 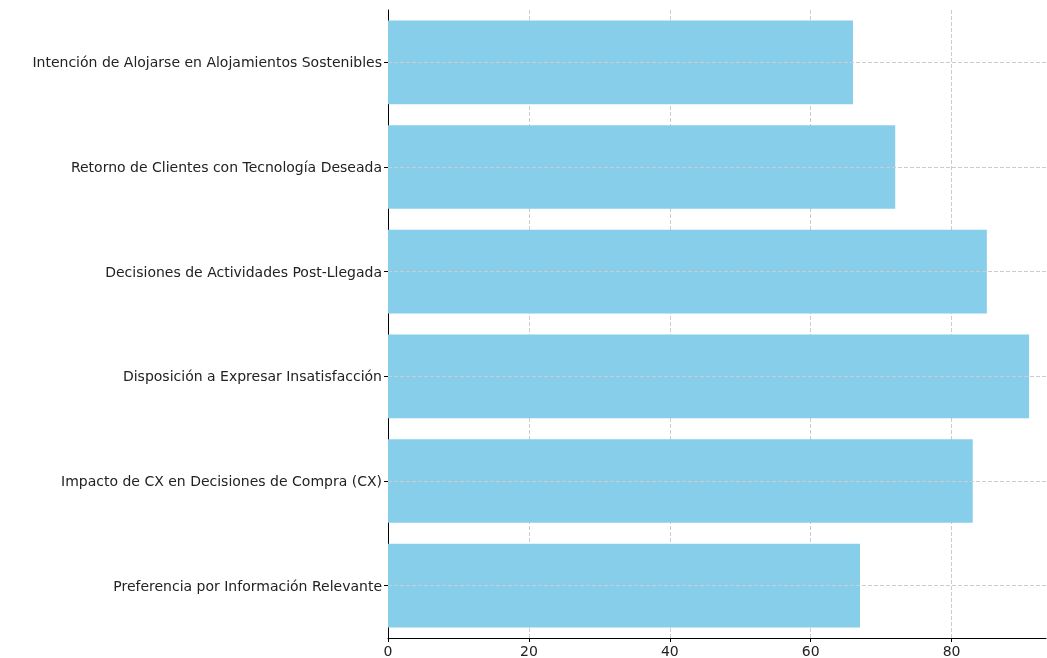 I want to click on y-tick-label: Preferencia por Información Relevante, so click(x=247, y=585).